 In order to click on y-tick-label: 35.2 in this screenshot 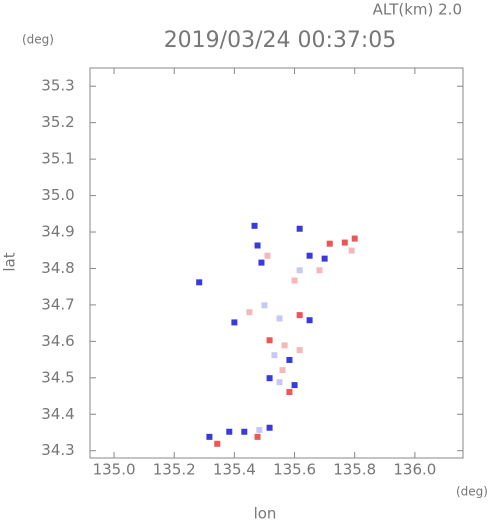, I will do `click(57, 122)`.